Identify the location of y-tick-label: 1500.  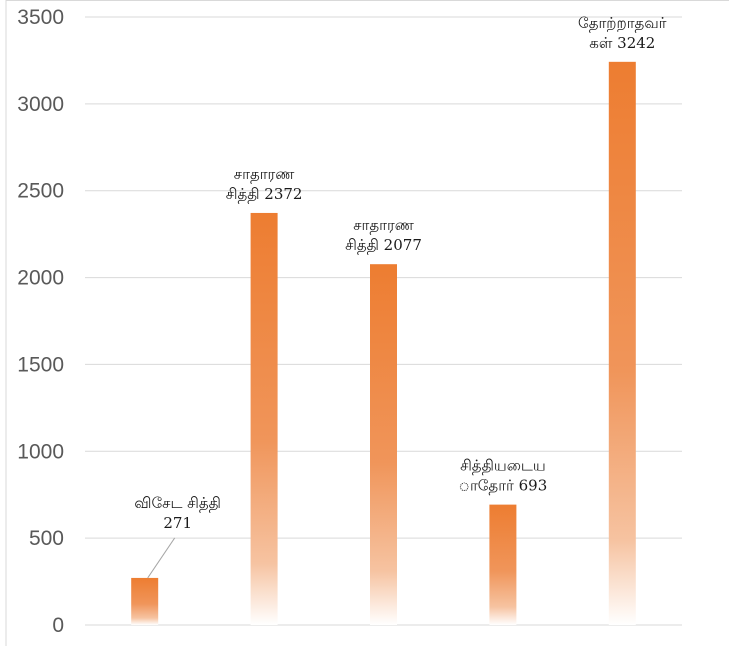
(40, 364).